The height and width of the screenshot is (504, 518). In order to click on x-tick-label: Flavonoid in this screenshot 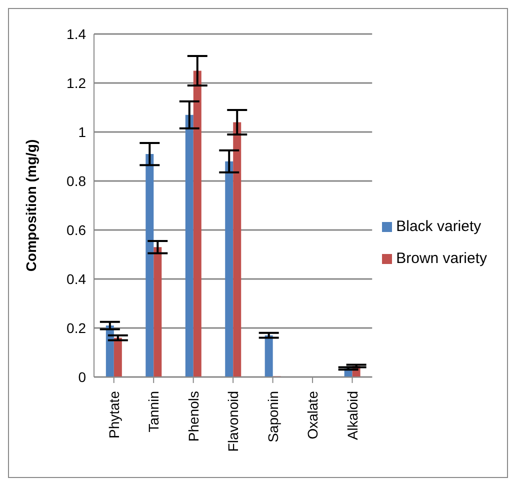, I will do `click(233, 421)`.